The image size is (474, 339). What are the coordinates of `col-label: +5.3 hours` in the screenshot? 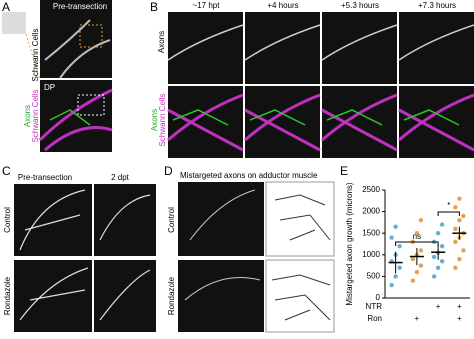 It's located at (360, 5).